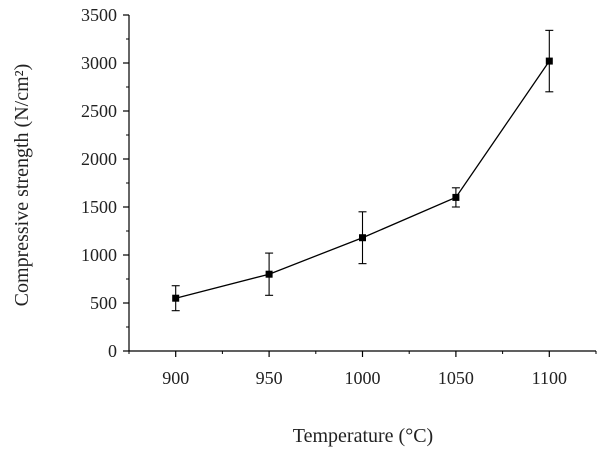  Describe the element at coordinates (549, 378) in the screenshot. I see `x-tick-label: 1100` at that location.